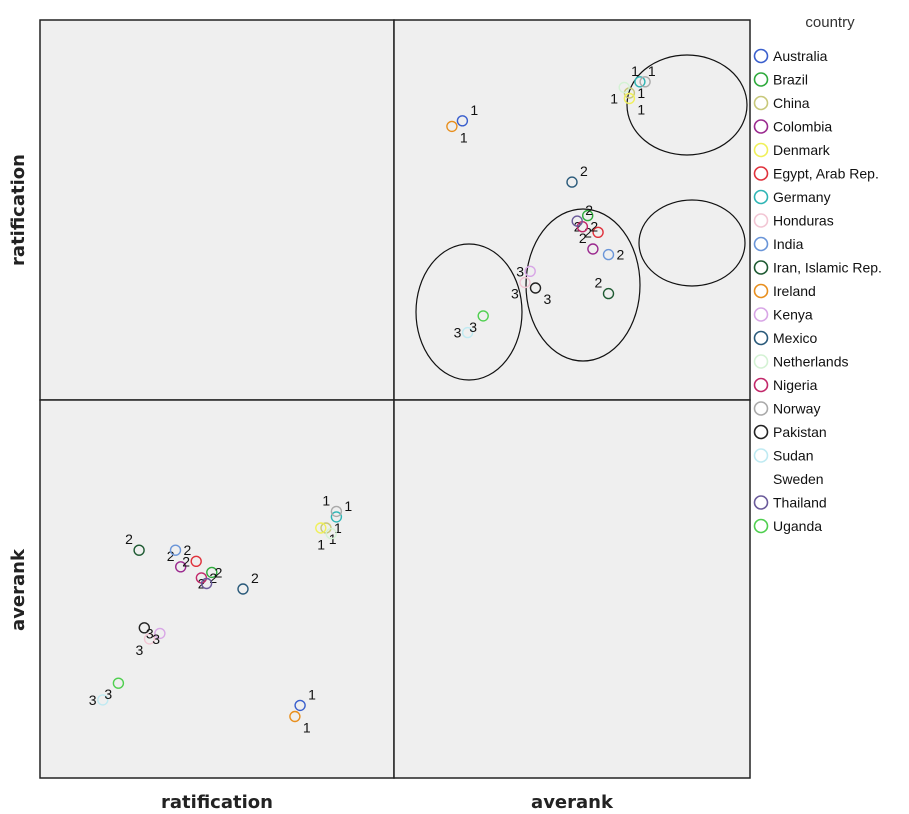 This screenshot has height=814, width=909. What do you see at coordinates (803, 221) in the screenshot?
I see `legend-entry-7: Honduras` at bounding box center [803, 221].